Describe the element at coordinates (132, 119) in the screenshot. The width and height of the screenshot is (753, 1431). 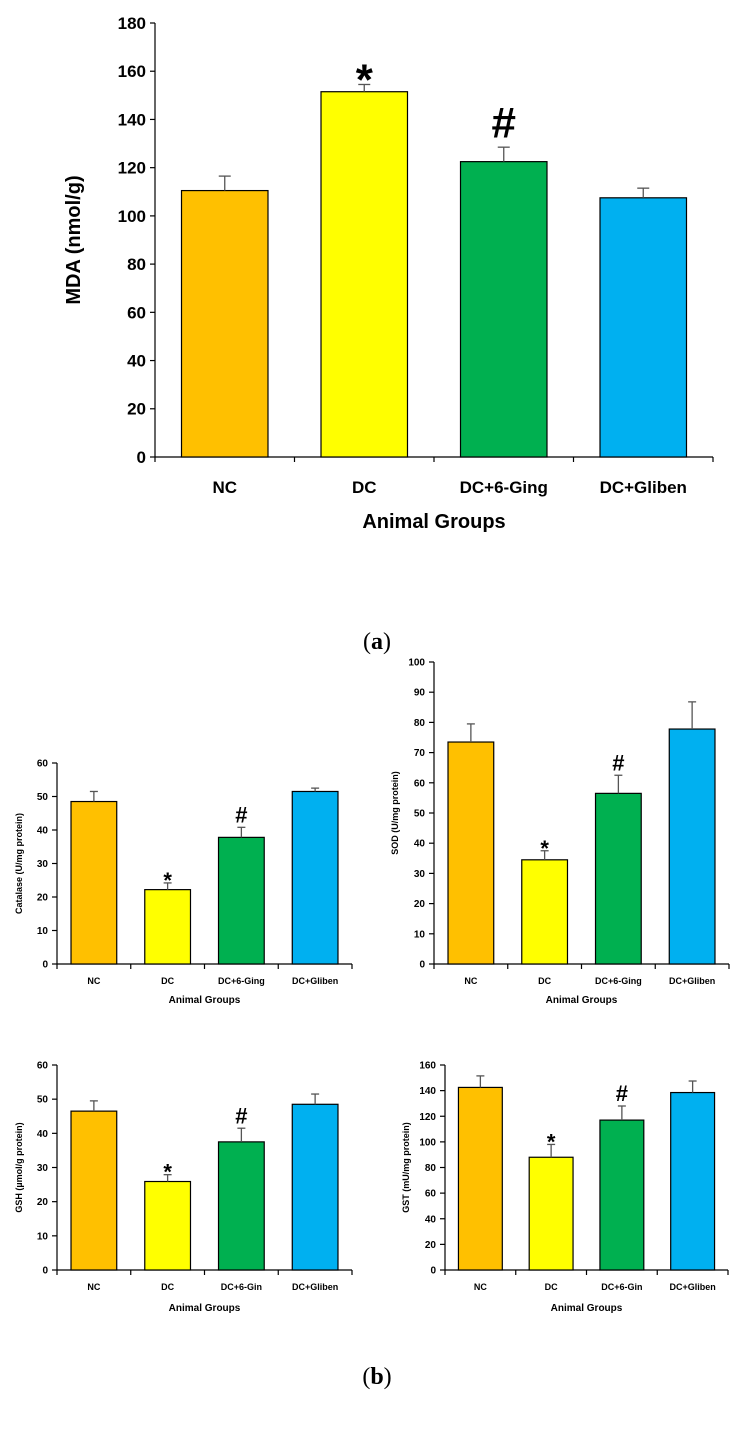
I see `y-tick-label: 140` at that location.